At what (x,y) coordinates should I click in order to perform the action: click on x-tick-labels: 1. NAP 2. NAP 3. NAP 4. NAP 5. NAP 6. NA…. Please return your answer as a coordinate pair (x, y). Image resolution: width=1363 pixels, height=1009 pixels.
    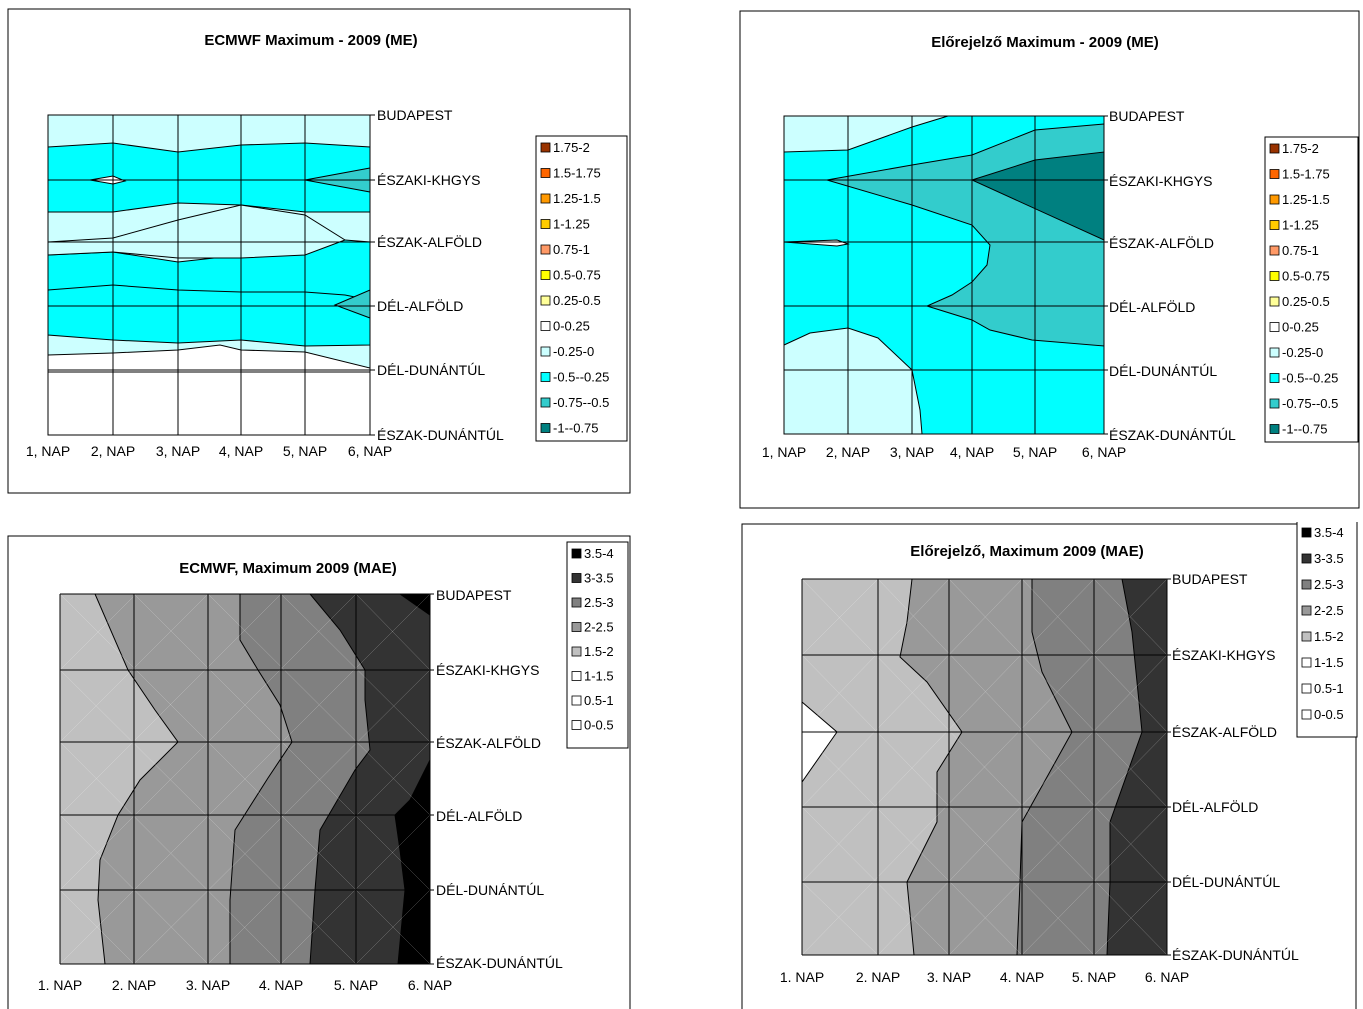
    Looking at the image, I should click on (984, 977).